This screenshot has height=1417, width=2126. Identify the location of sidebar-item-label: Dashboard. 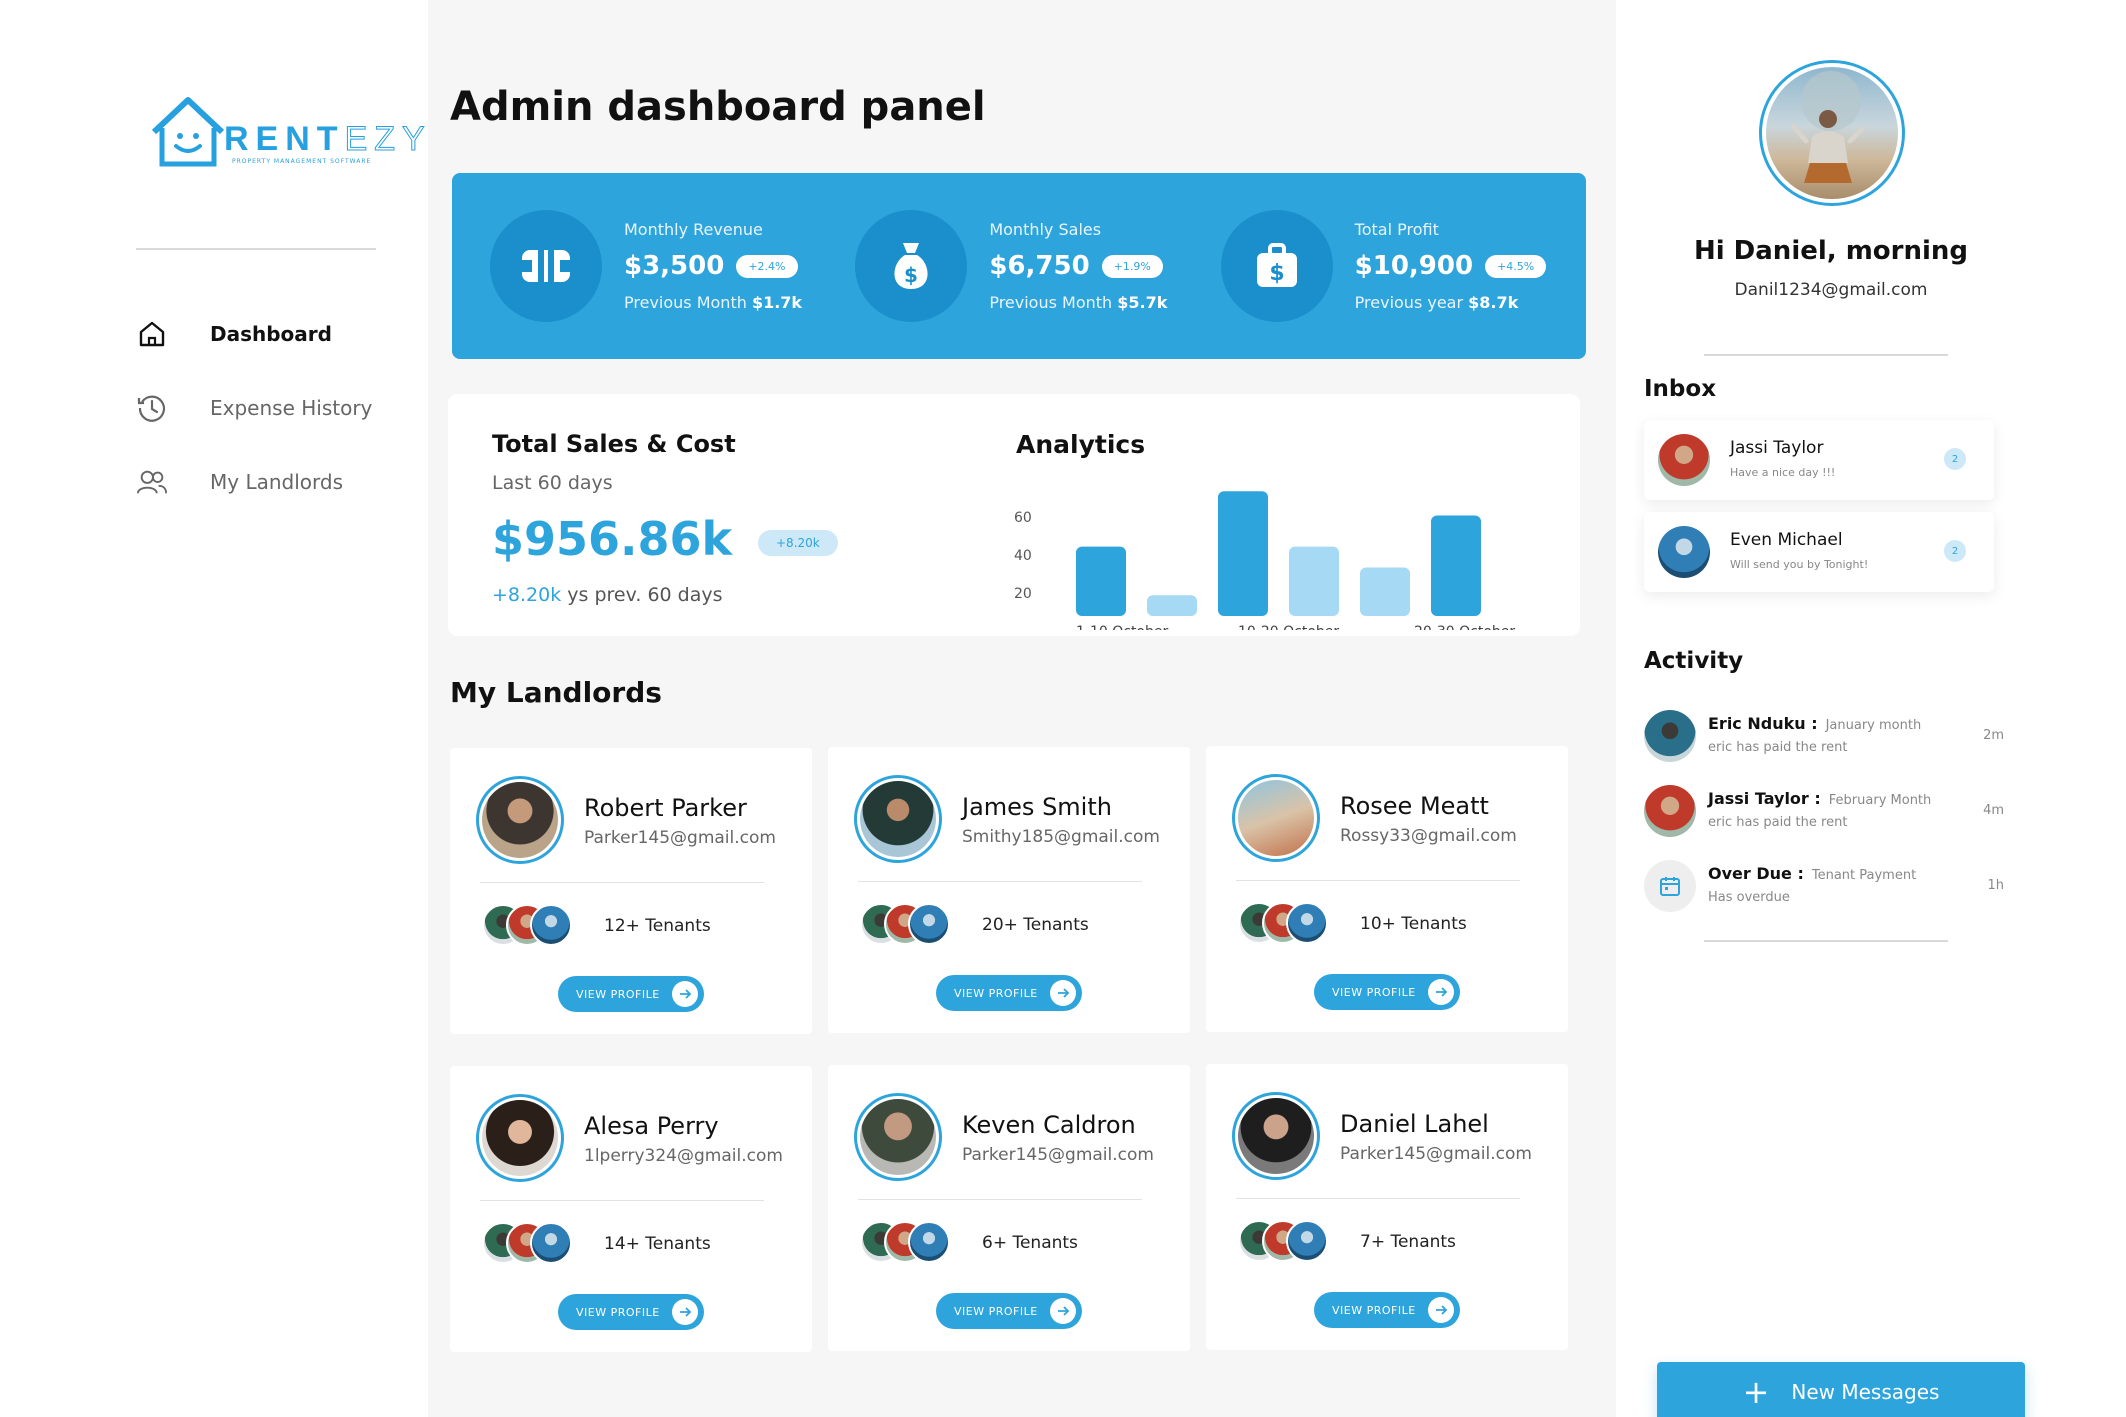
(271, 334).